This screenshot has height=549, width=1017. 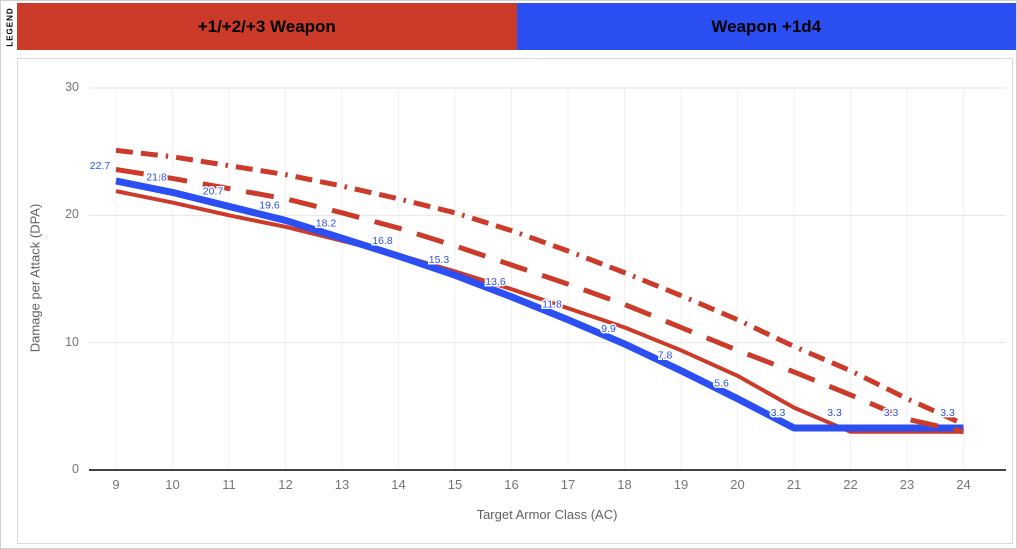 What do you see at coordinates (568, 484) in the screenshot?
I see `x-tick-label: 17` at bounding box center [568, 484].